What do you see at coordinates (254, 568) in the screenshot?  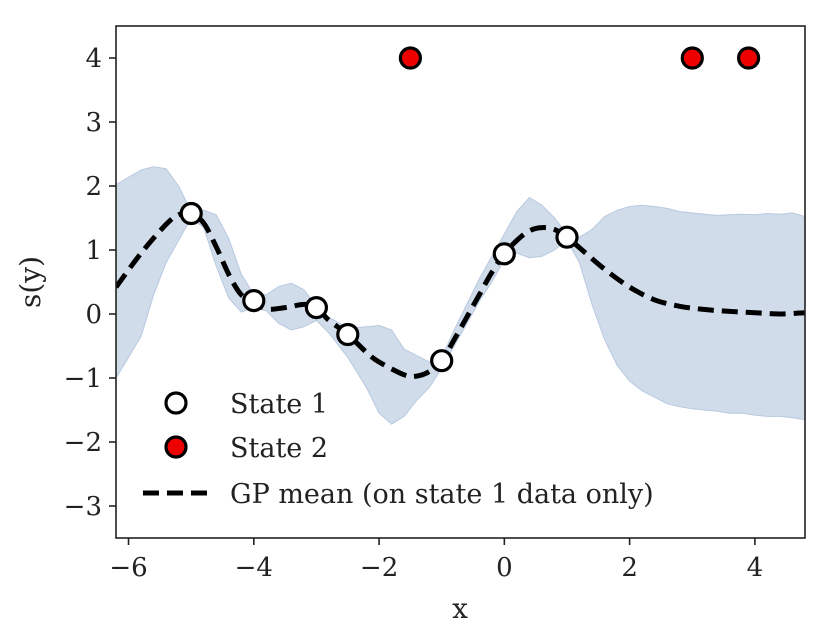 I see `x-tick-label: −4` at bounding box center [254, 568].